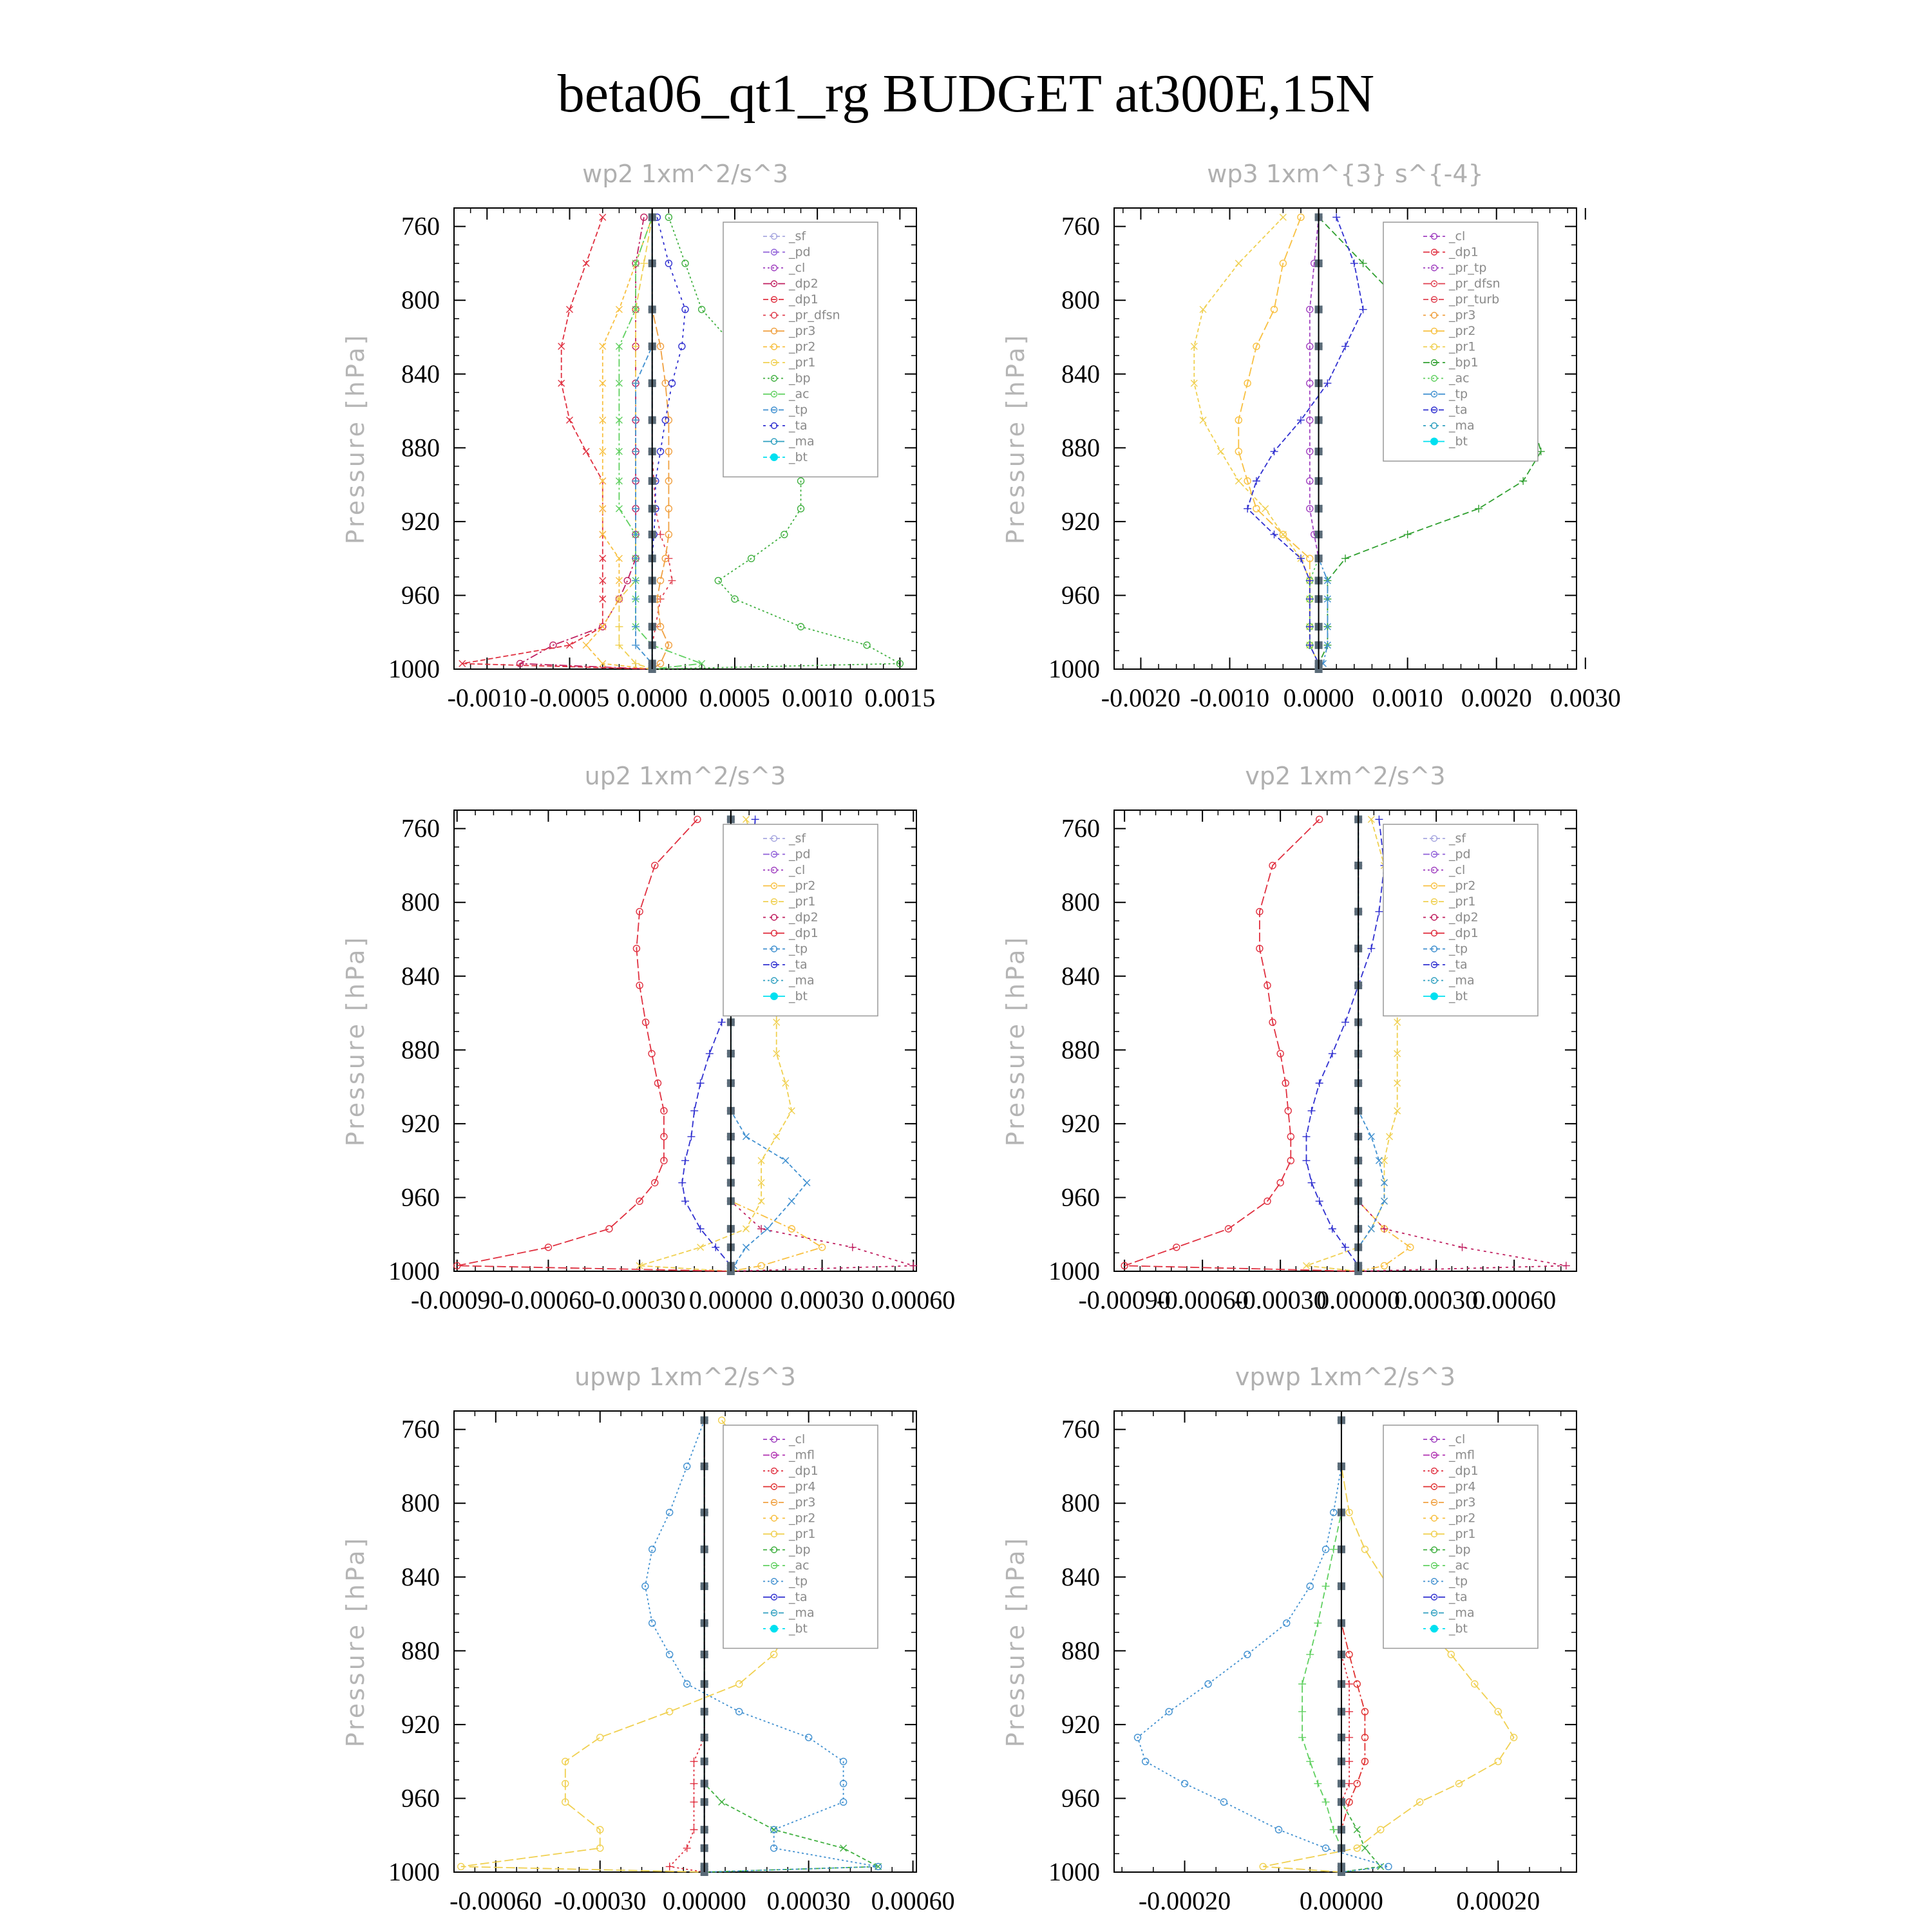  I want to click on x-tick-label: 0.0000, so click(1319, 697).